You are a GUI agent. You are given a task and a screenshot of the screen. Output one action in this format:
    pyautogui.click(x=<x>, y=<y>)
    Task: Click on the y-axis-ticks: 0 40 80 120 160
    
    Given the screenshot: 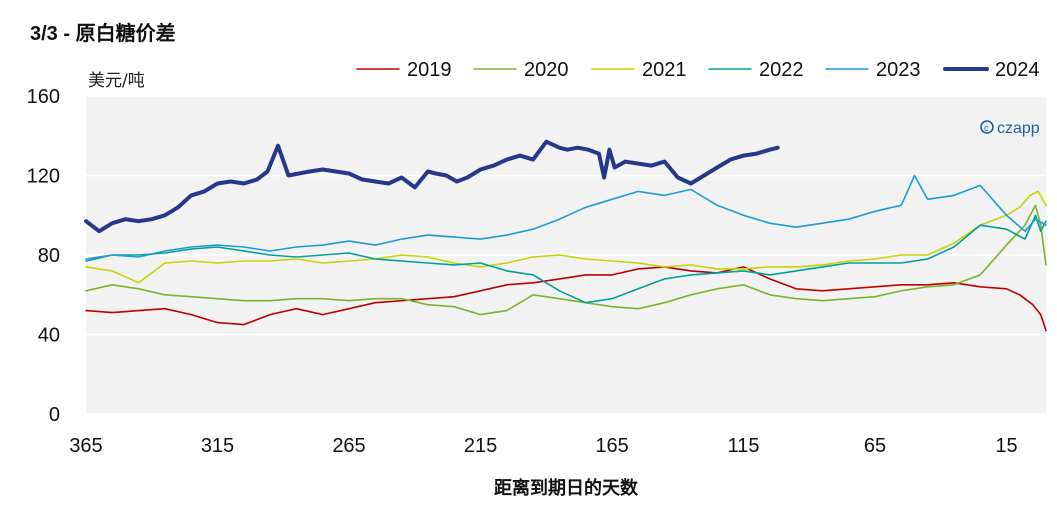 What is the action you would take?
    pyautogui.click(x=43, y=256)
    